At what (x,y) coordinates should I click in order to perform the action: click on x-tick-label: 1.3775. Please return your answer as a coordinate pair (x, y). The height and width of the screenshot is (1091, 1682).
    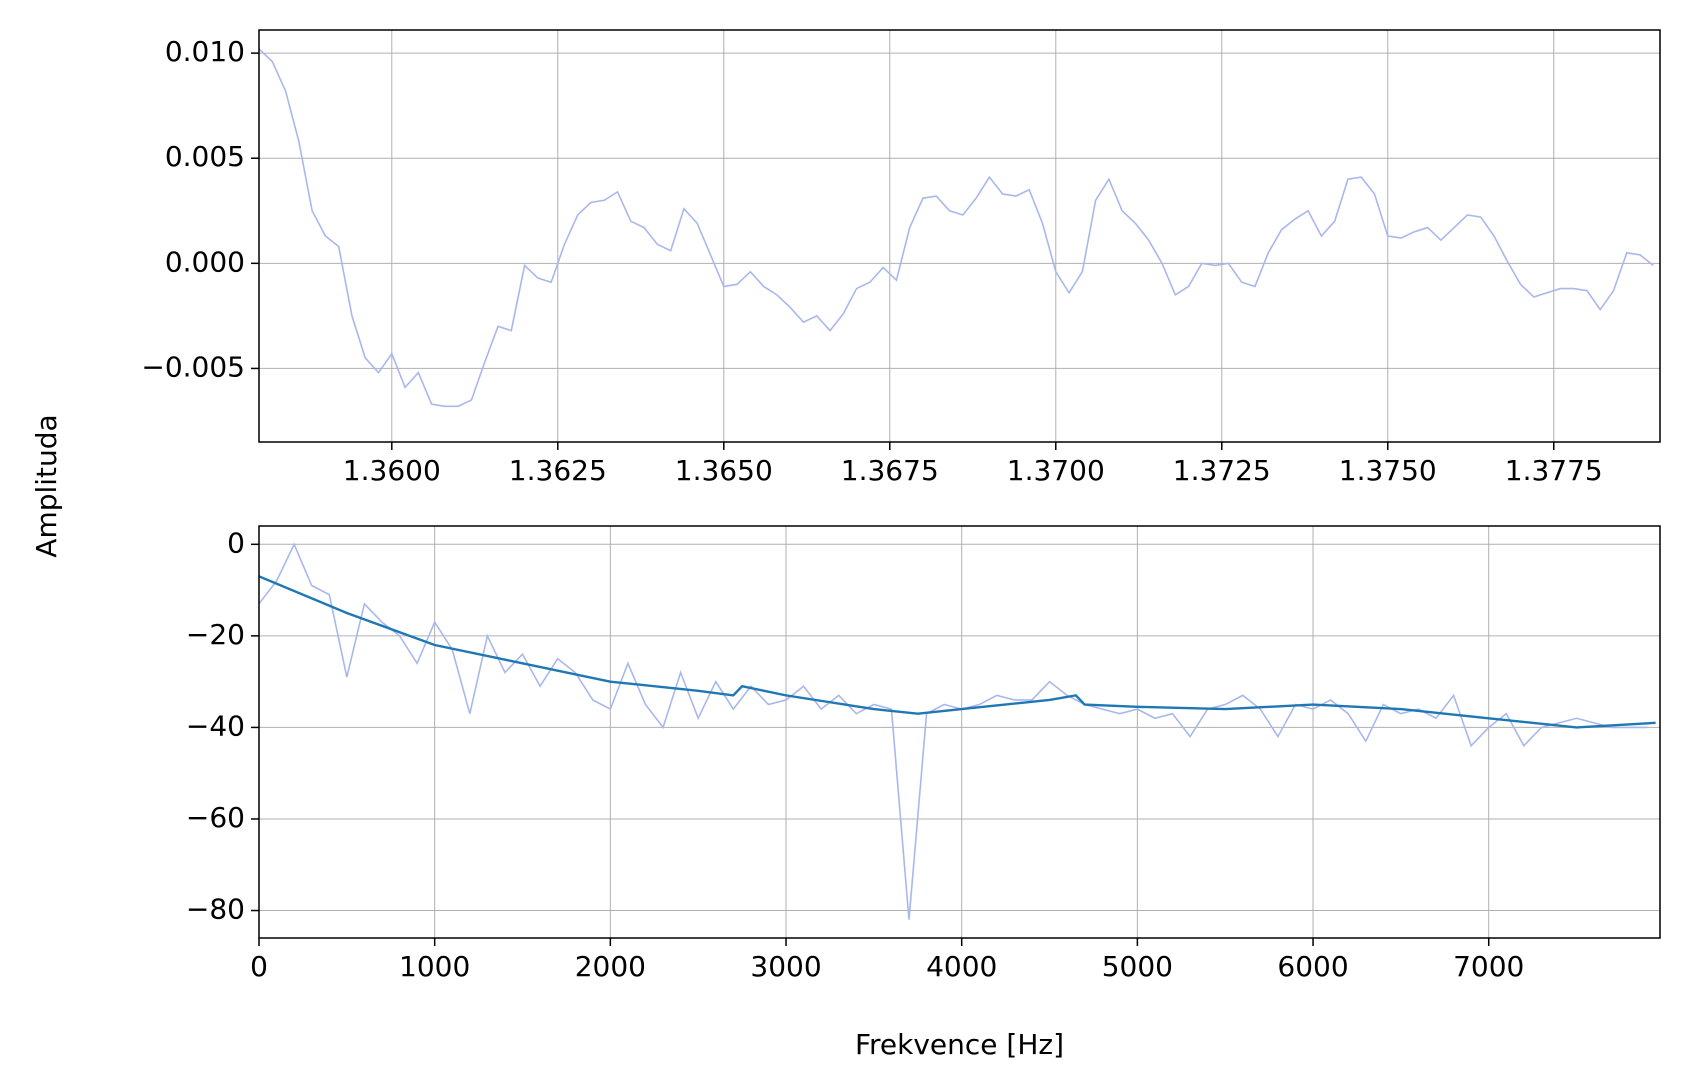
    Looking at the image, I should click on (1554, 470).